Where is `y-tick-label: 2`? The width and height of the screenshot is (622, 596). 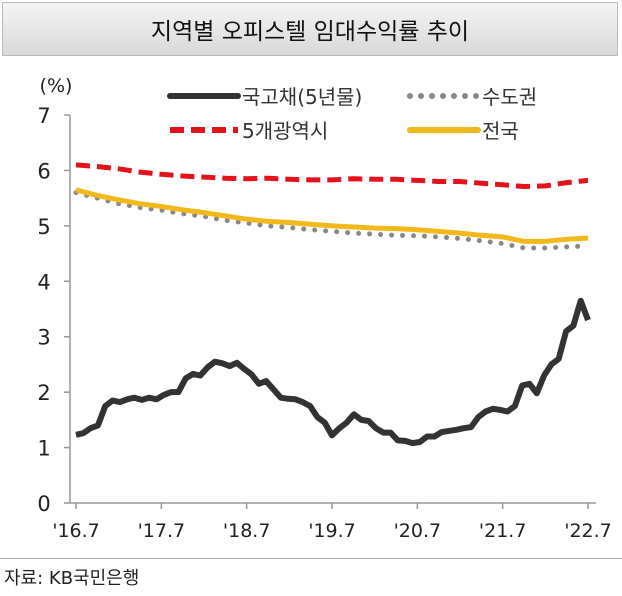 y-tick-label: 2 is located at coordinates (43, 393).